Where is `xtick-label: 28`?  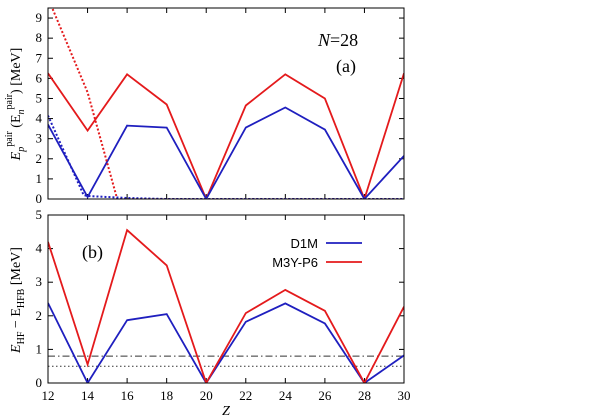 xtick-label: 28 is located at coordinates (364, 395).